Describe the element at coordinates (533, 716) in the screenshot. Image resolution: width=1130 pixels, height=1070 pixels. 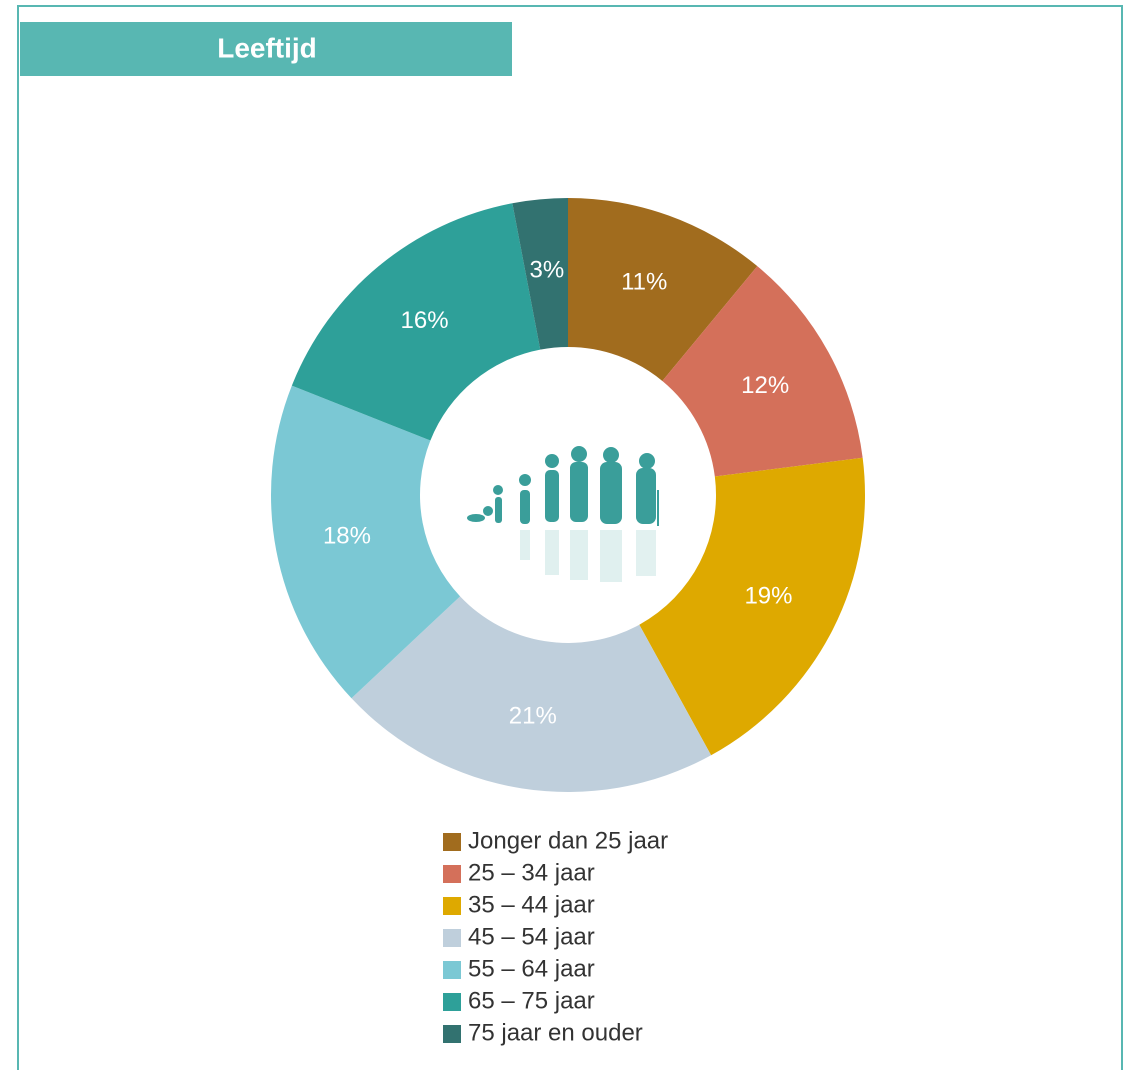
I see `slice-label: 21%` at that location.